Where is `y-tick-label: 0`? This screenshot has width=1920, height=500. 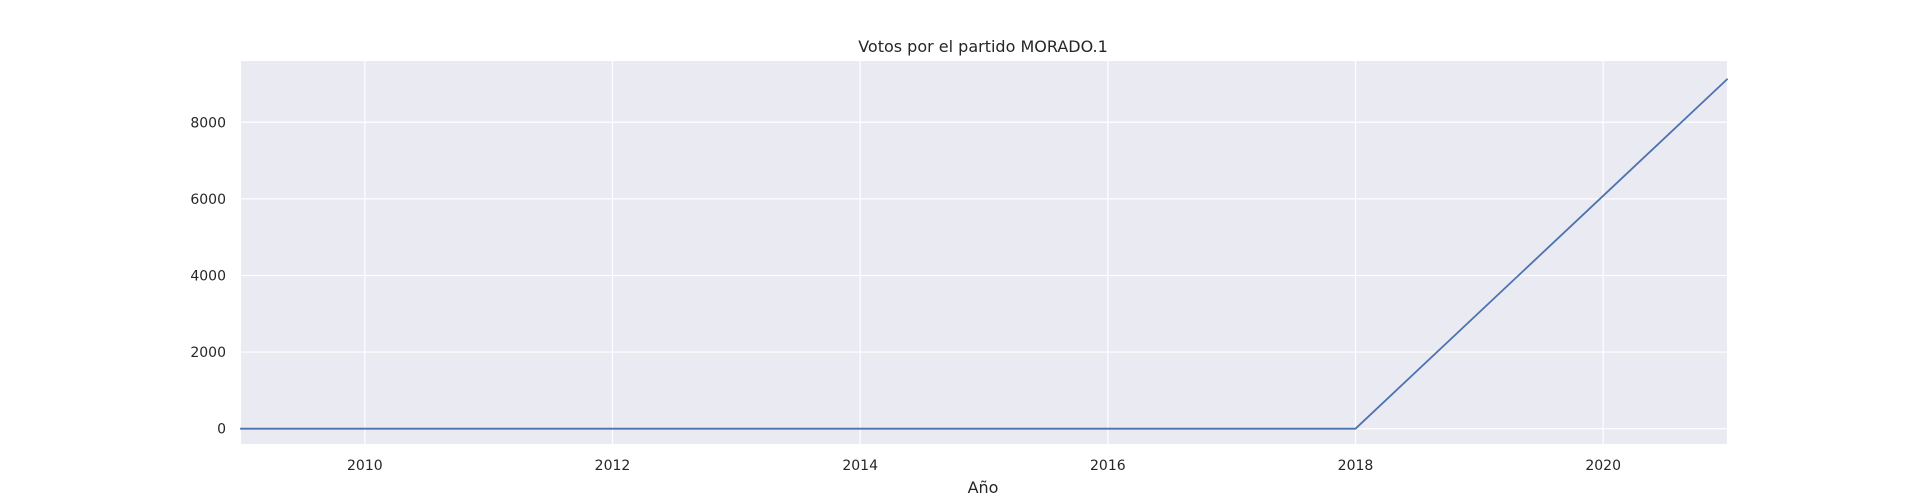
y-tick-label: 0 is located at coordinates (221, 430).